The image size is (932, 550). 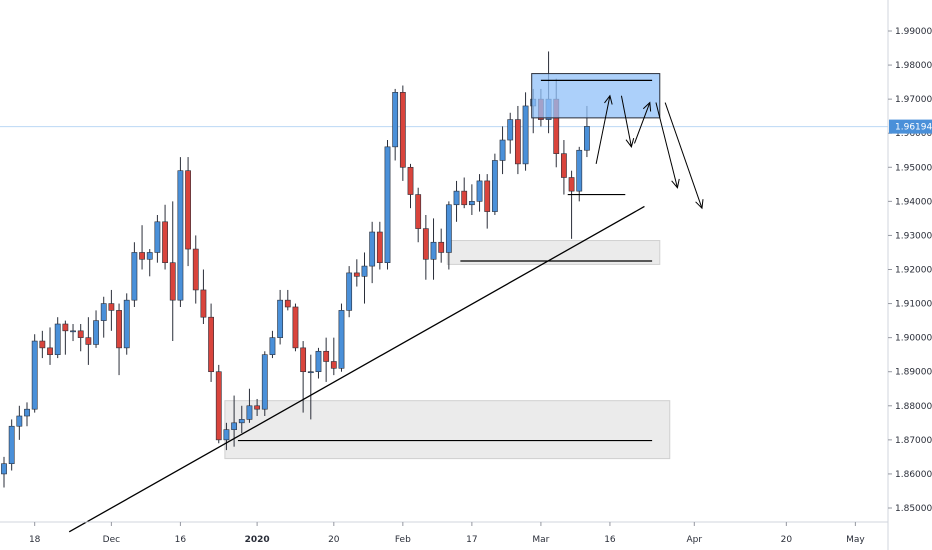 I want to click on y-tick-label: 1.92000, so click(x=913, y=271).